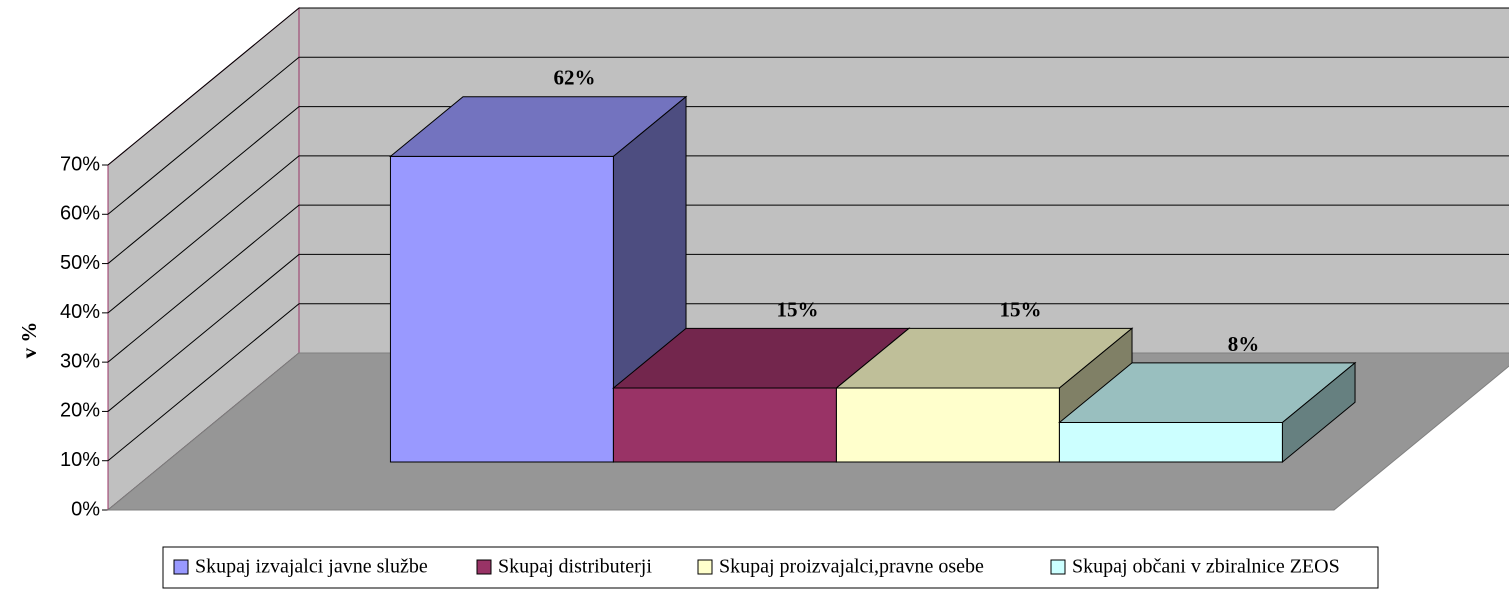 The image size is (1509, 589). I want to click on legend-label: Skupaj proizvajalci,pravne osebe, so click(851, 567).